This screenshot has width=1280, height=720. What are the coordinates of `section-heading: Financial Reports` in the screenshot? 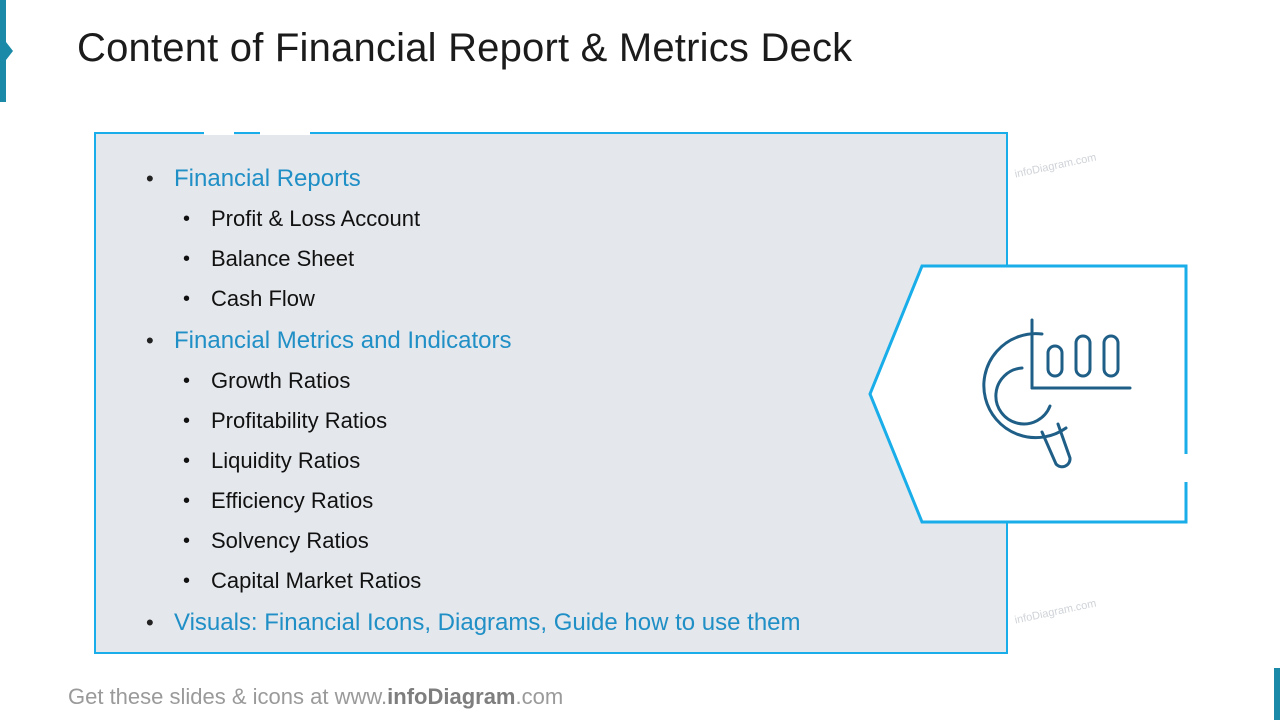 It's located at (551, 180).